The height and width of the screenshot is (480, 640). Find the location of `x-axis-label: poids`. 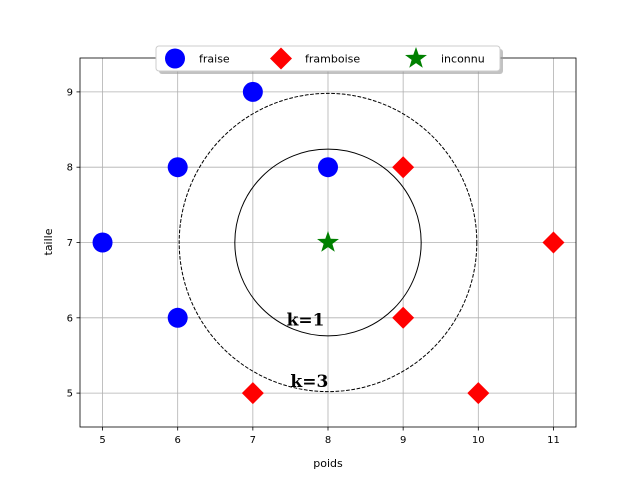

x-axis-label: poids is located at coordinates (328, 463).